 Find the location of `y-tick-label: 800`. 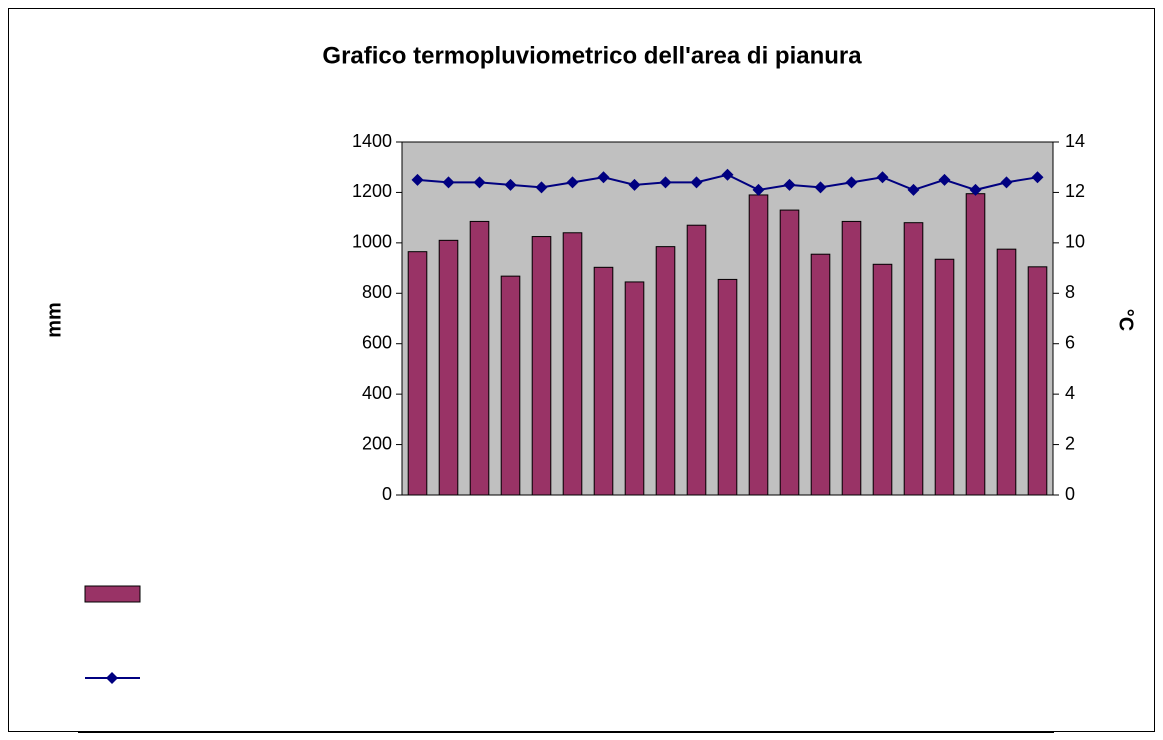

y-tick-label: 800 is located at coordinates (377, 292).